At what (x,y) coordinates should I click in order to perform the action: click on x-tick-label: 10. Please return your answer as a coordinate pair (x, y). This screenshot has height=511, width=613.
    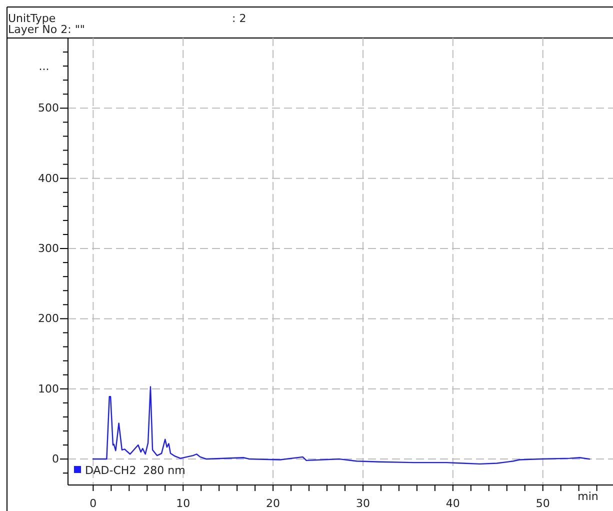
    Looking at the image, I should click on (183, 503).